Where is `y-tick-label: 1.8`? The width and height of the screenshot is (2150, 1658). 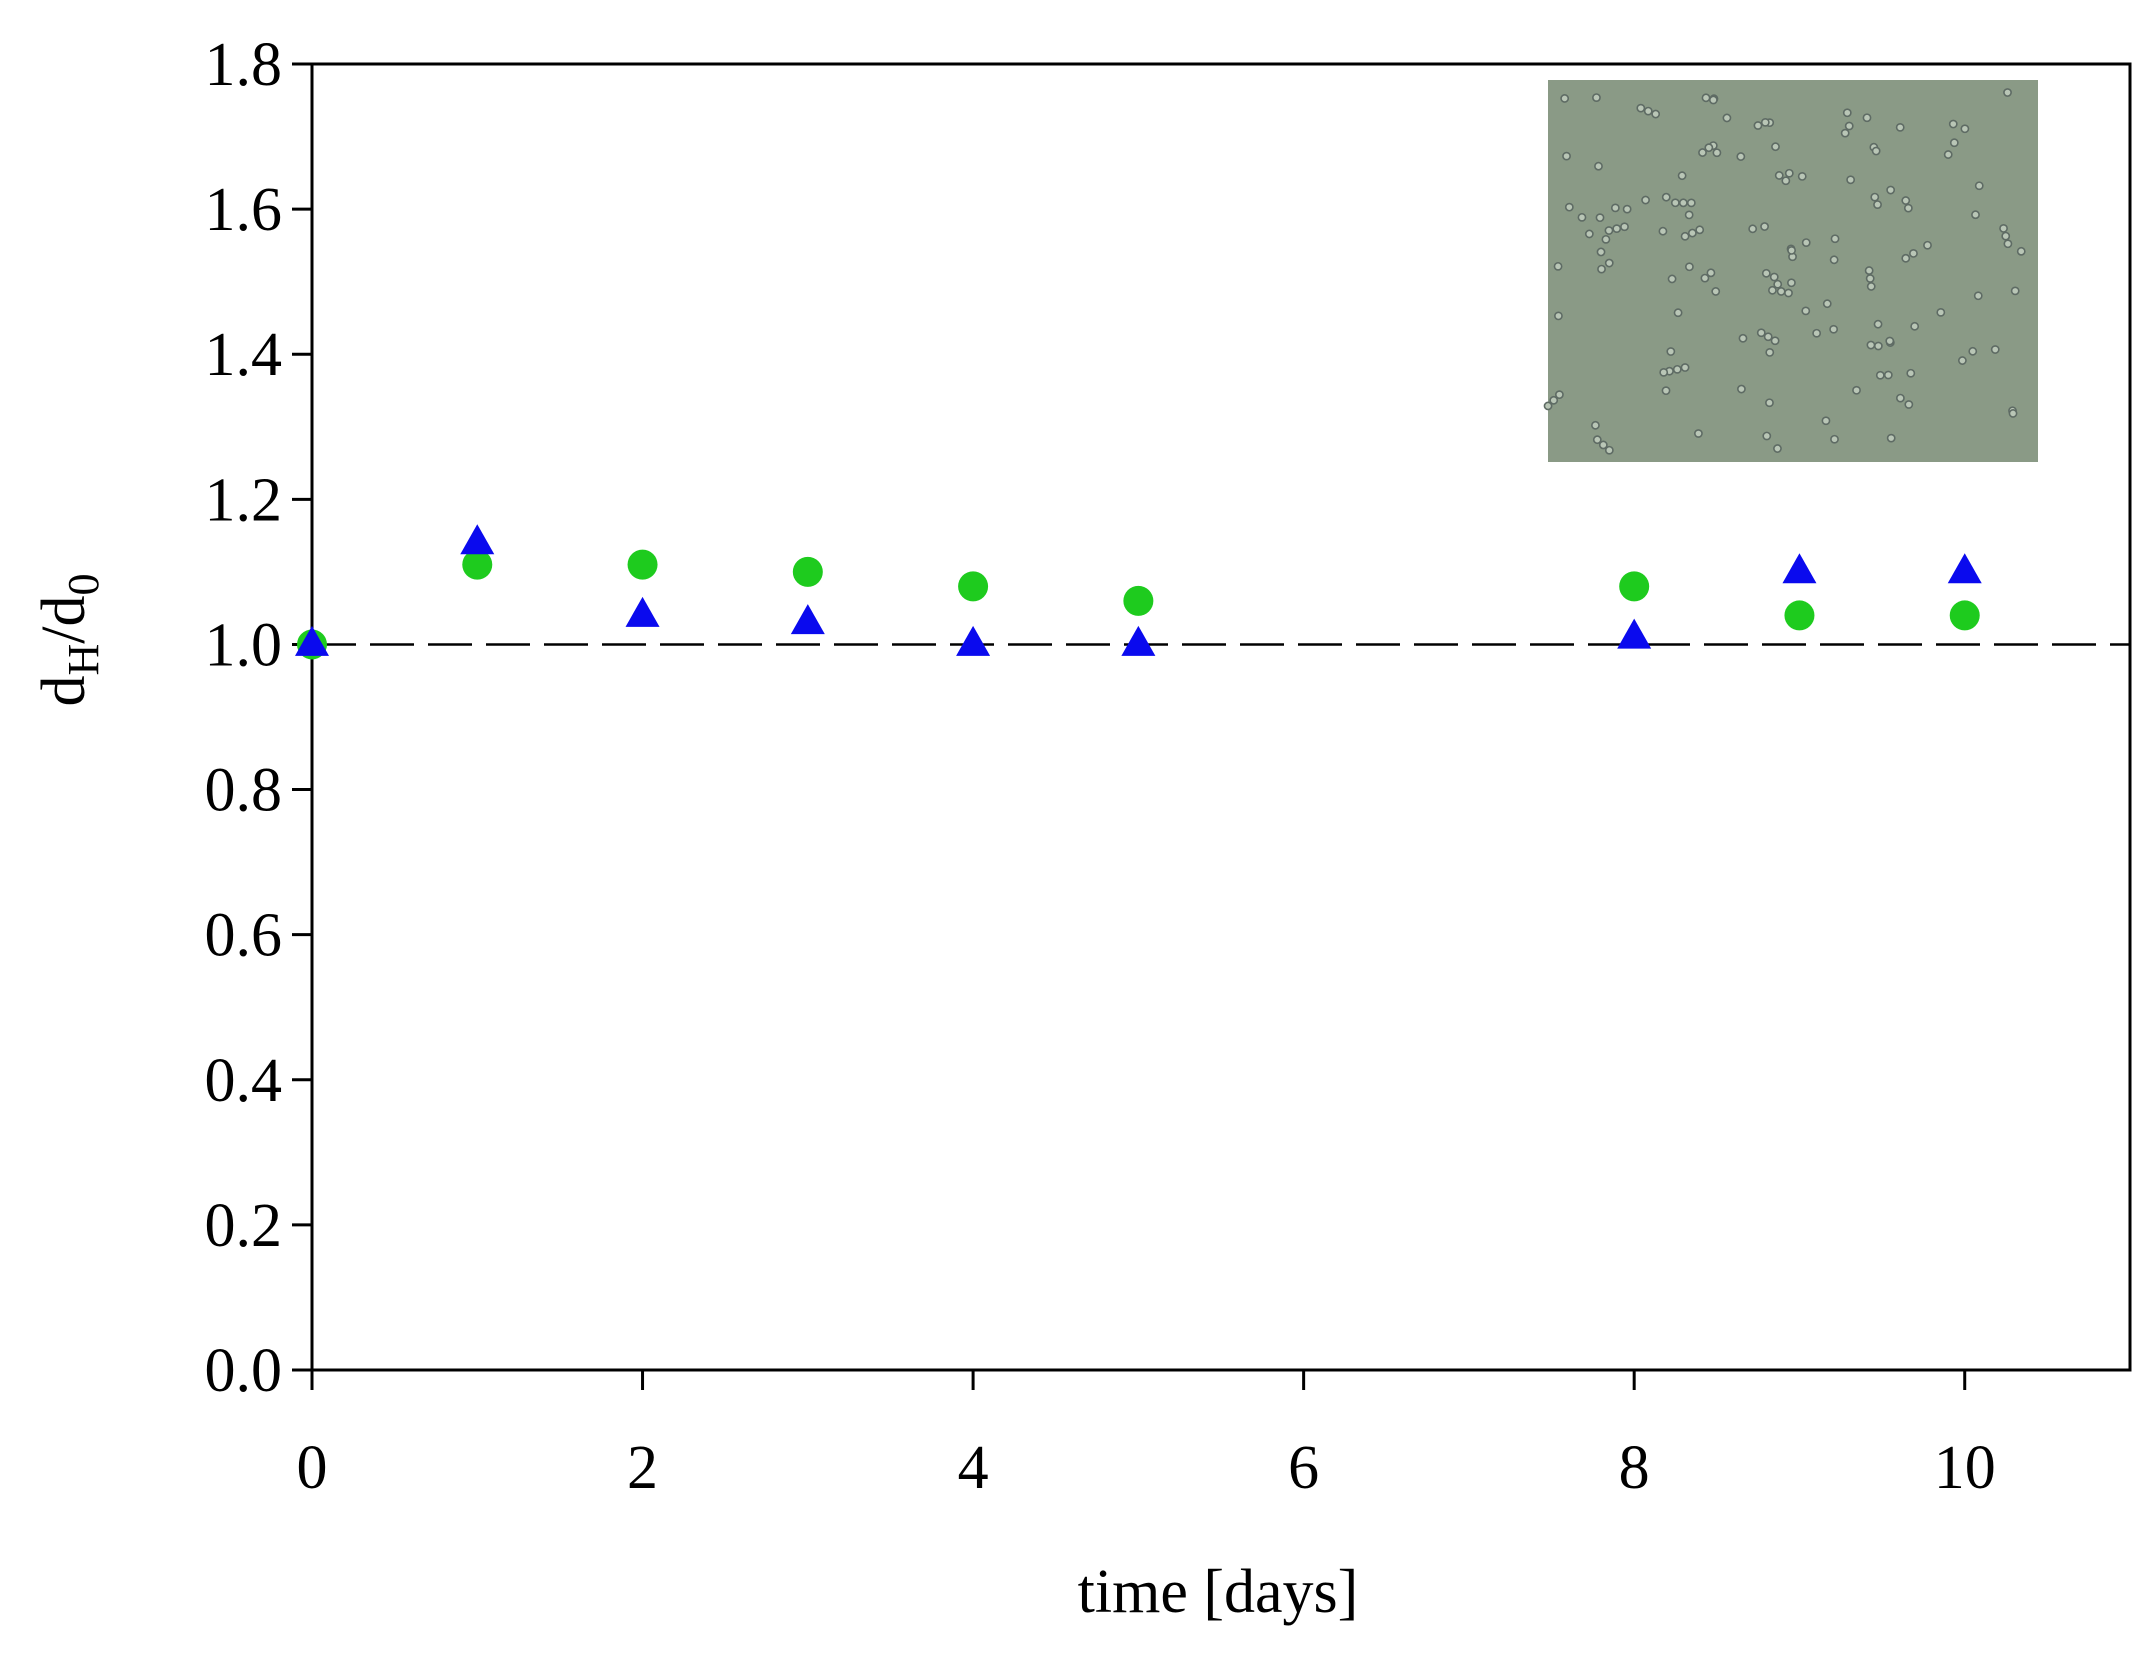 y-tick-label: 1.8 is located at coordinates (244, 65).